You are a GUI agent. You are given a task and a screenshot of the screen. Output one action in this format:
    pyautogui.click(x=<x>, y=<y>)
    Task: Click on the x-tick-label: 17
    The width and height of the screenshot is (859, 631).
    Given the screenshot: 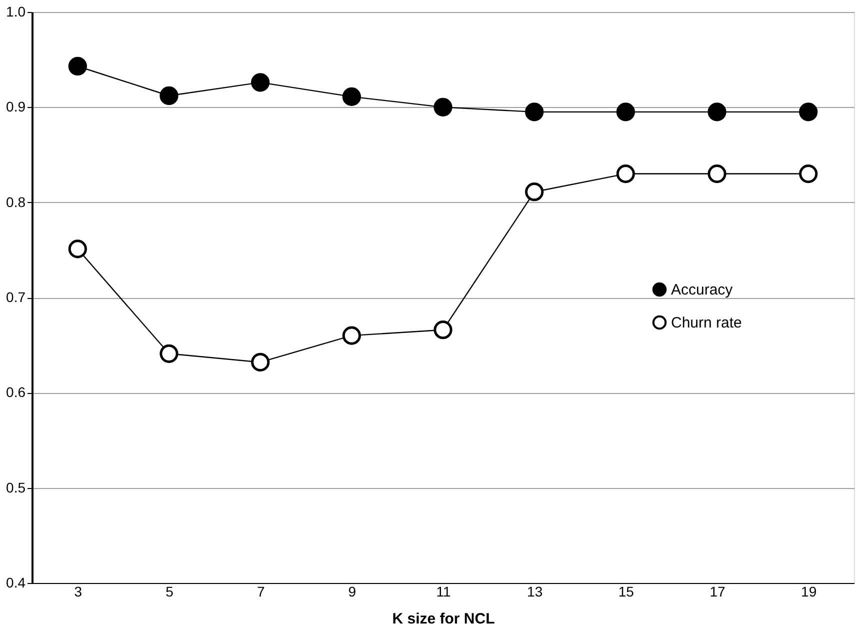 What is the action you would take?
    pyautogui.click(x=718, y=592)
    